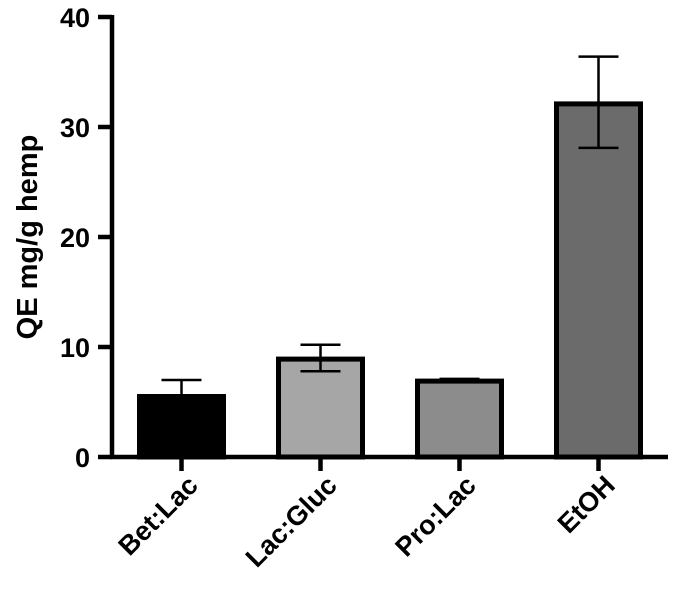 This screenshot has width=687, height=615. I want to click on bar-bet-lac, so click(181, 427).